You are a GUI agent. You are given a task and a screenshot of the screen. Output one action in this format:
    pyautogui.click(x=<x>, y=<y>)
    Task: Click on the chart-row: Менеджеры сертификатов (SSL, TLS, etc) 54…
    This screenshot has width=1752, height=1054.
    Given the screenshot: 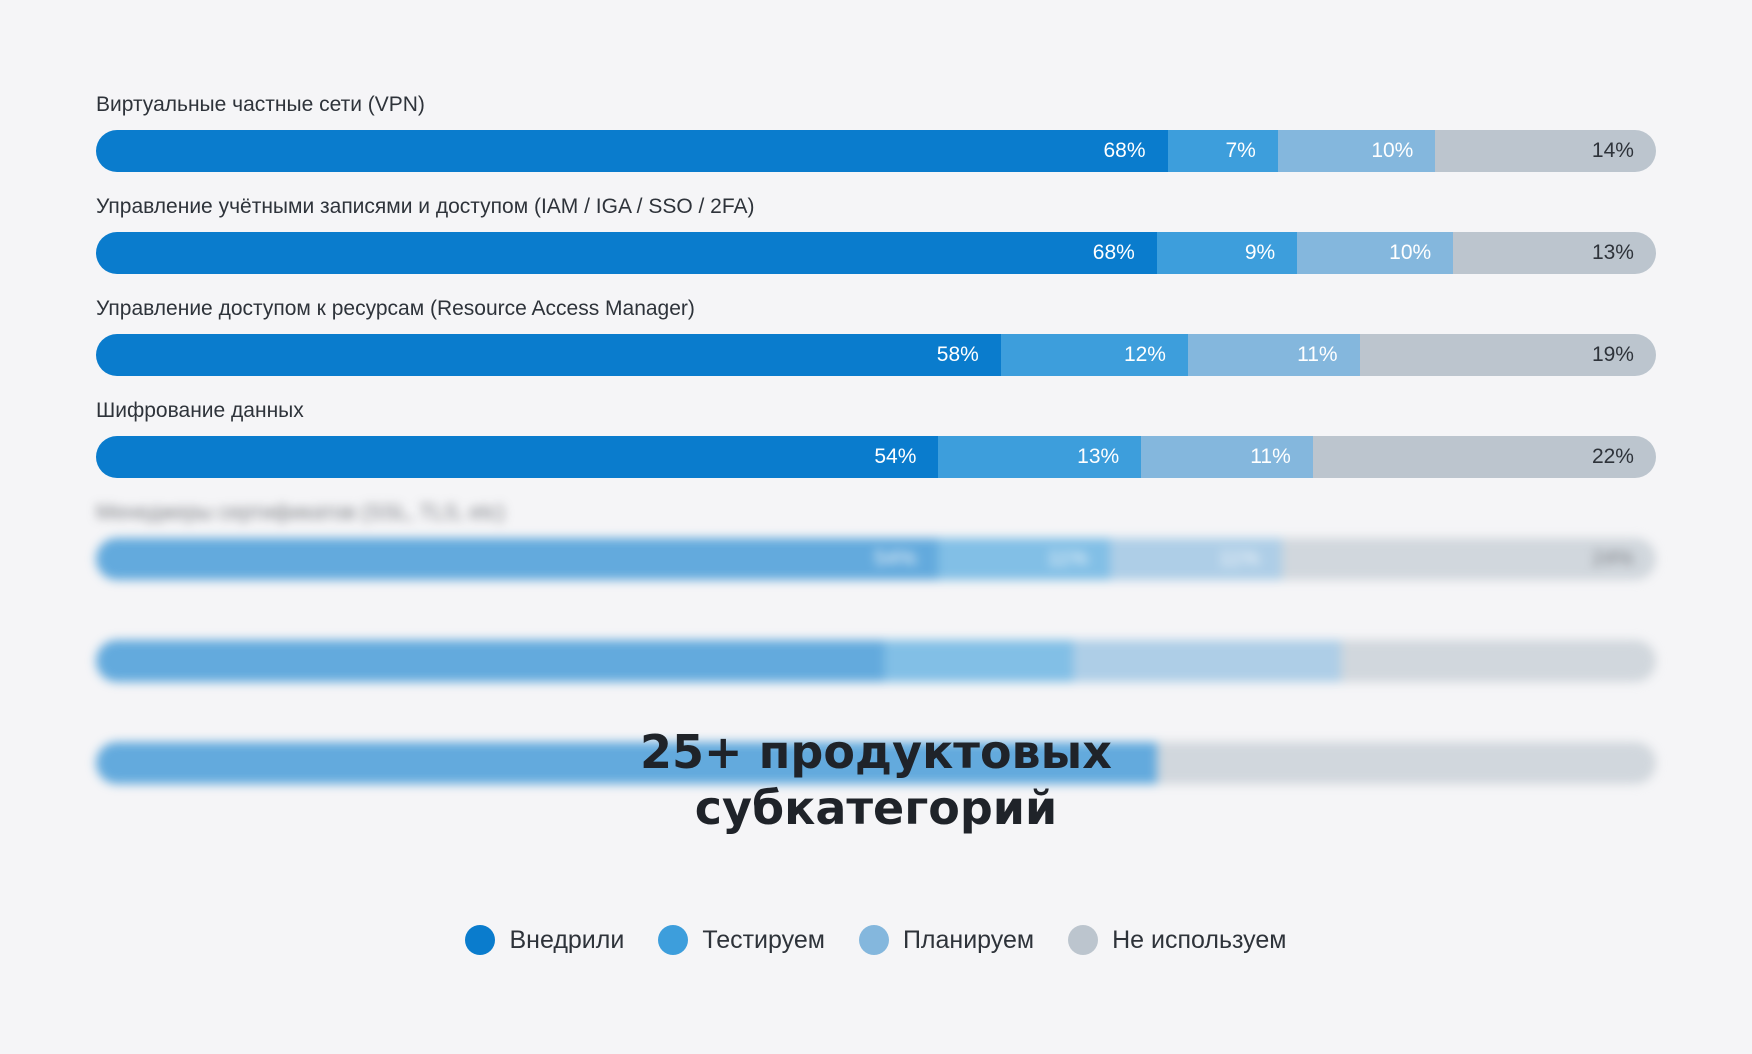 What is the action you would take?
    pyautogui.click(x=876, y=549)
    